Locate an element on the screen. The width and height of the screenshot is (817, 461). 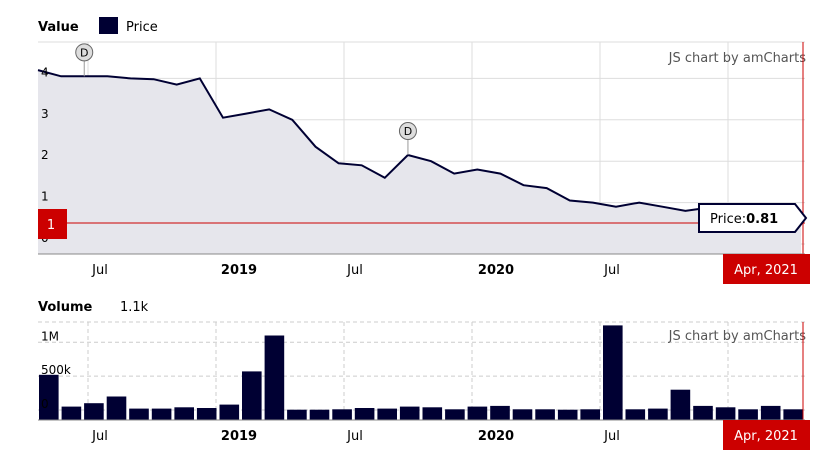
volume-cursor-x-label-box is located at coordinates (766, 435).